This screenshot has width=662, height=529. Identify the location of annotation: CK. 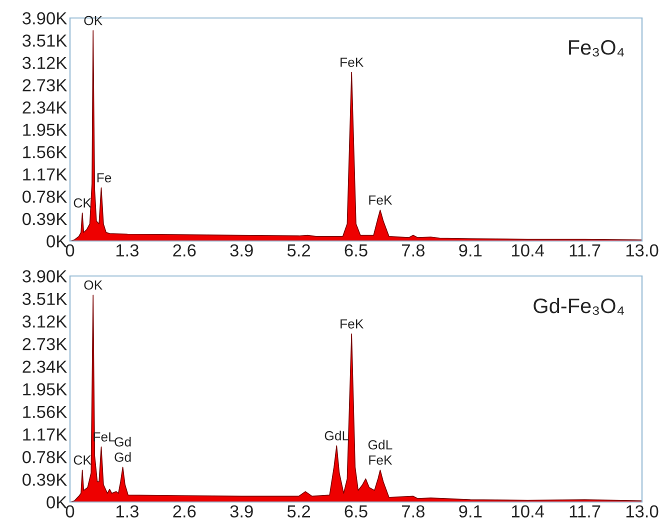
(83, 460).